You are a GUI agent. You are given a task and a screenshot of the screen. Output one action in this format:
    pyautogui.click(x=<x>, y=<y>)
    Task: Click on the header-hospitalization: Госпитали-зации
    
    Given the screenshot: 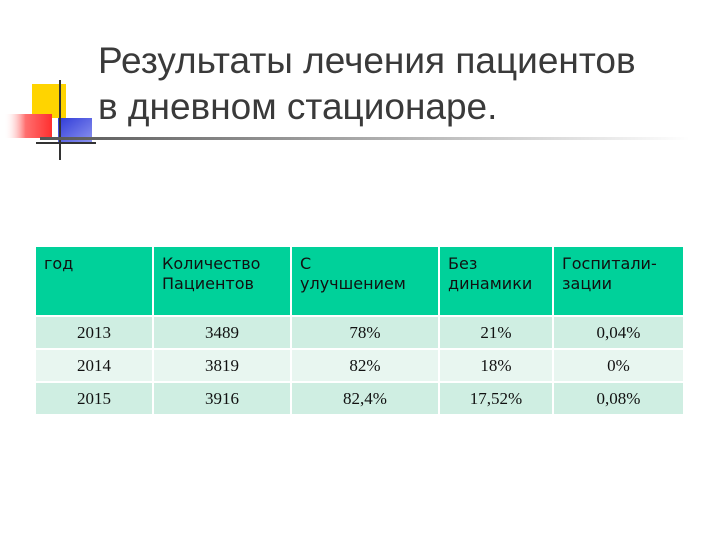 What is the action you would take?
    pyautogui.click(x=618, y=282)
    